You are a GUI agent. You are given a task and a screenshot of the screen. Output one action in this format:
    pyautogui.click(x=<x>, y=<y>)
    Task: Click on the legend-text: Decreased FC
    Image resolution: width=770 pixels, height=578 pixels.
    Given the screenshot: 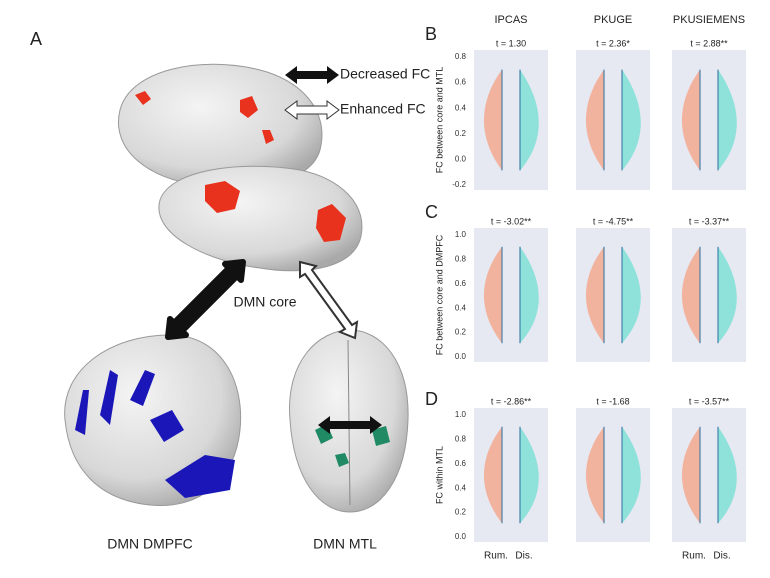 What is the action you would take?
    pyautogui.click(x=385, y=74)
    